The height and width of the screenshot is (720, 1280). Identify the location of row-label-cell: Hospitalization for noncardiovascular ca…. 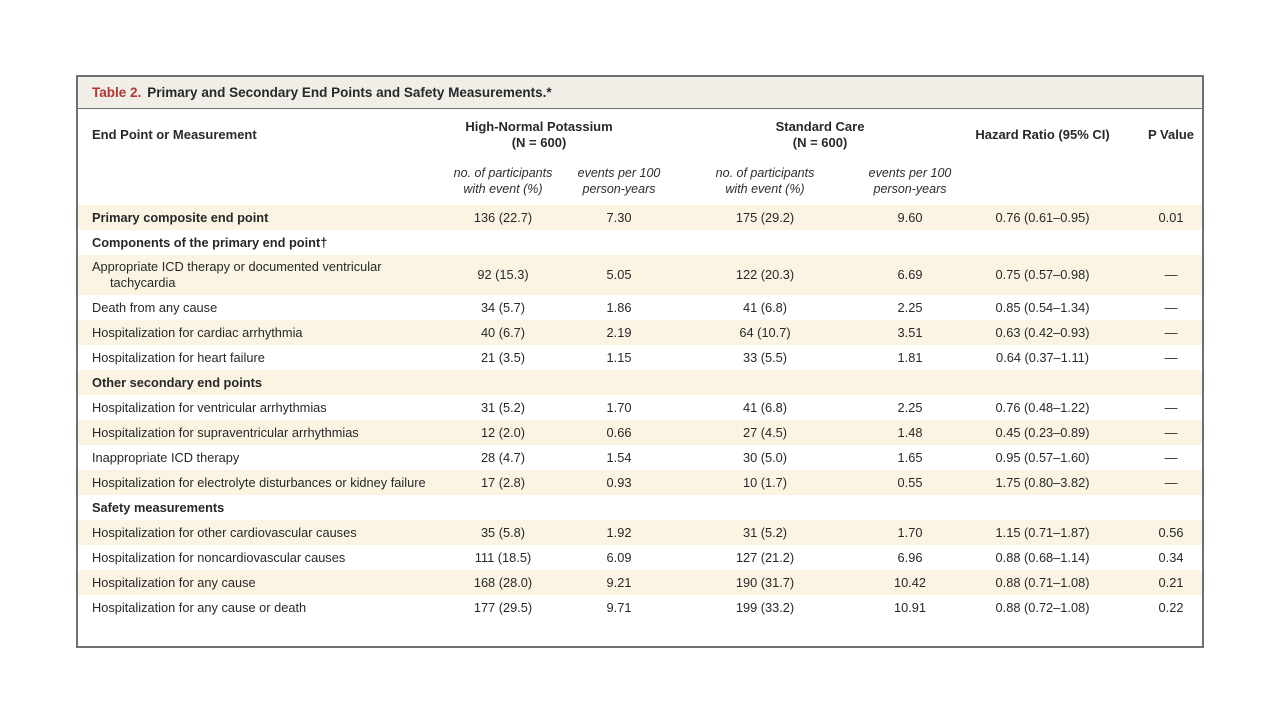
(260, 557).